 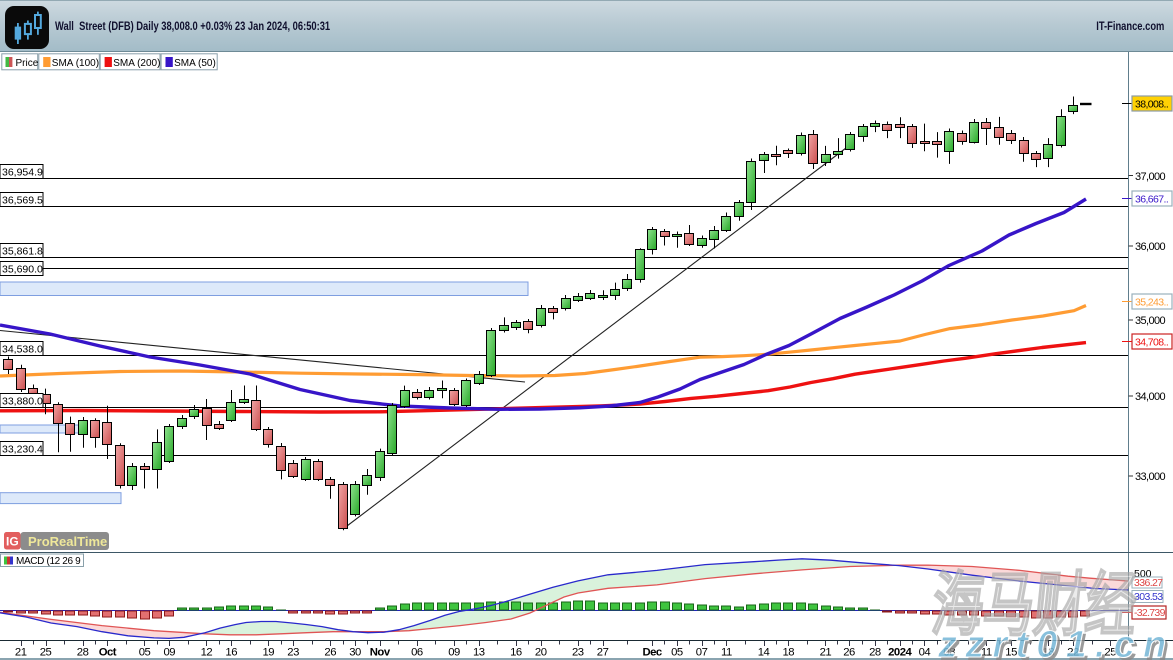 I want to click on svg-text: MACD (12 26 9, so click(x=48, y=561).